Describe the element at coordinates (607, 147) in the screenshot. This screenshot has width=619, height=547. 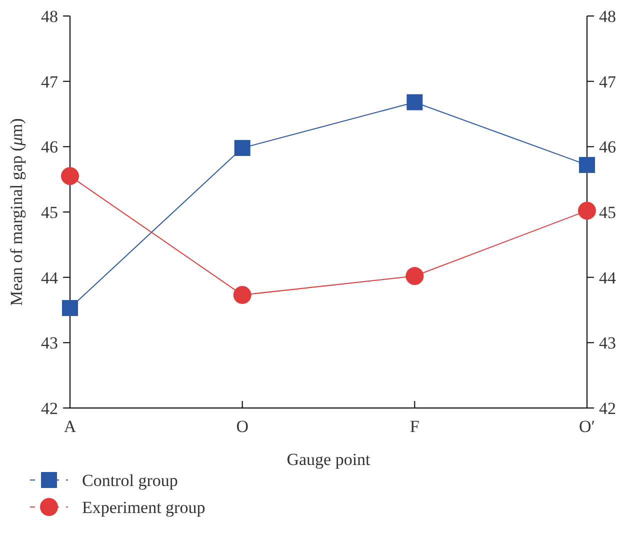
I see `y2-tick-label: 46` at that location.